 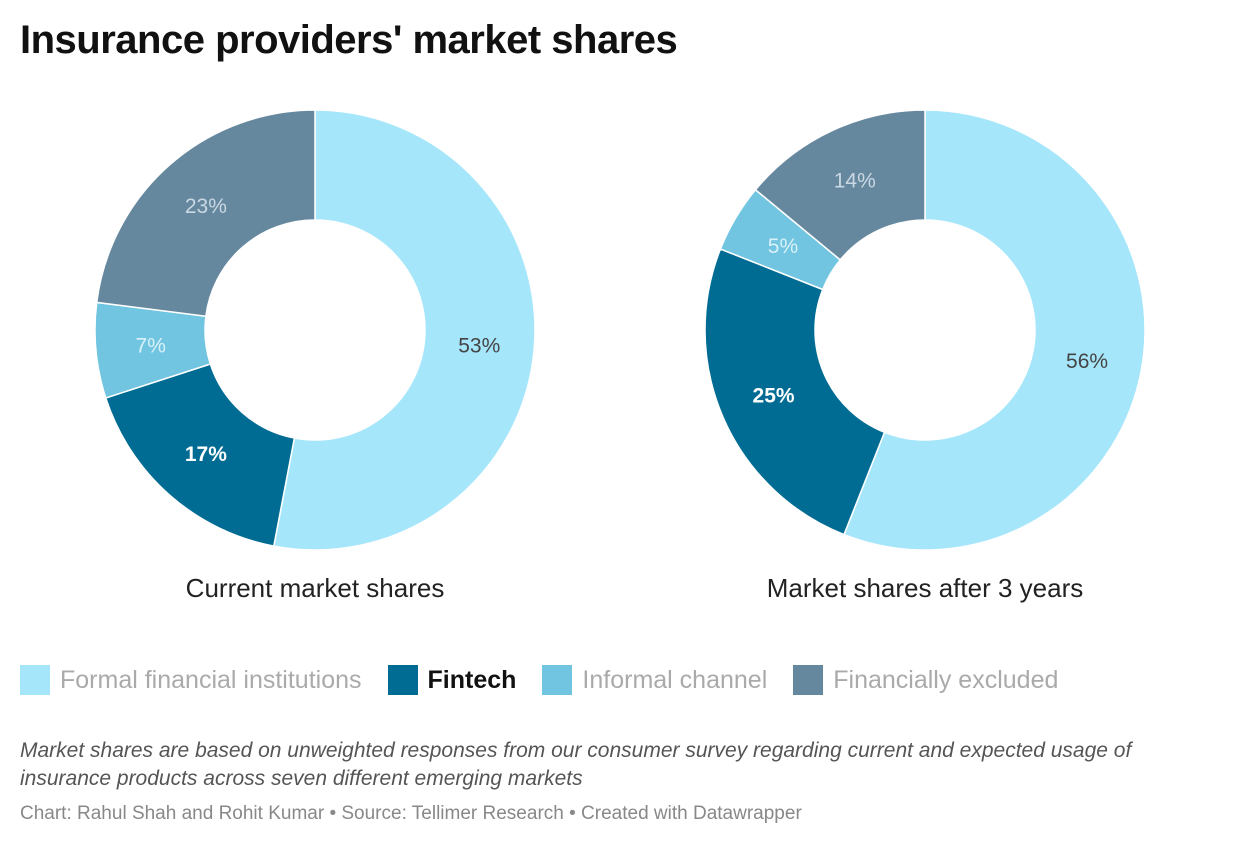 What do you see at coordinates (855, 181) in the screenshot?
I see `donut-2-label-excluded: 14%` at bounding box center [855, 181].